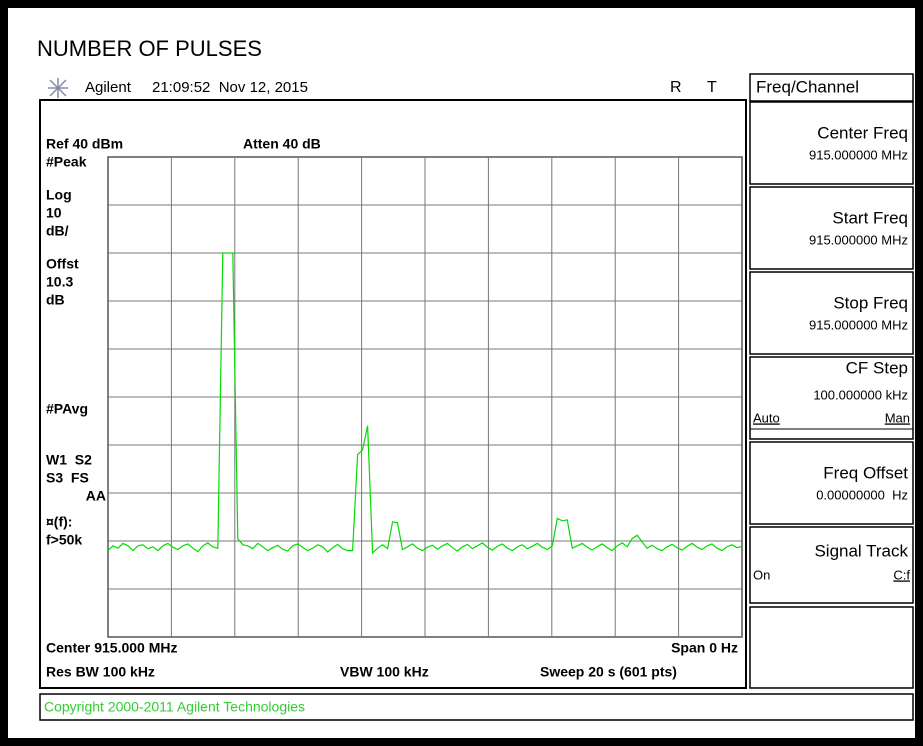  Describe the element at coordinates (96, 496) in the screenshot. I see `side-label: AA` at that location.